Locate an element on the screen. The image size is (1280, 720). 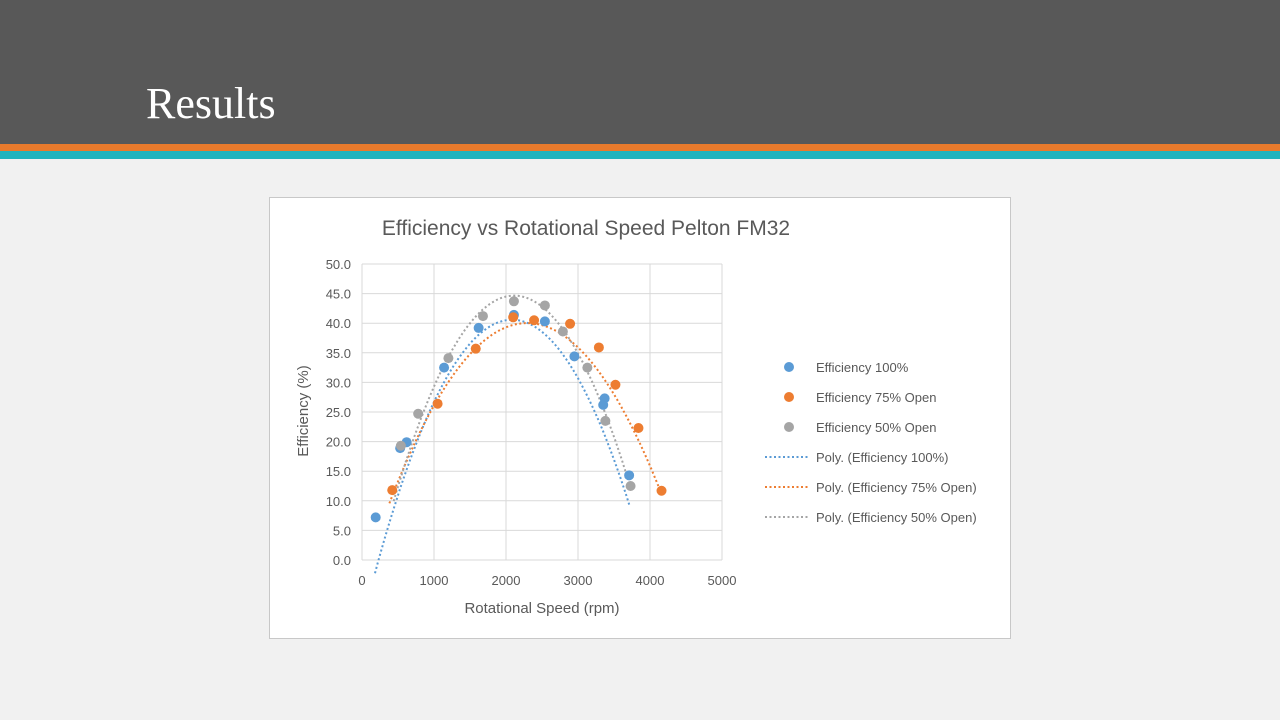
y-tick-label: 45.0 is located at coordinates (338, 294).